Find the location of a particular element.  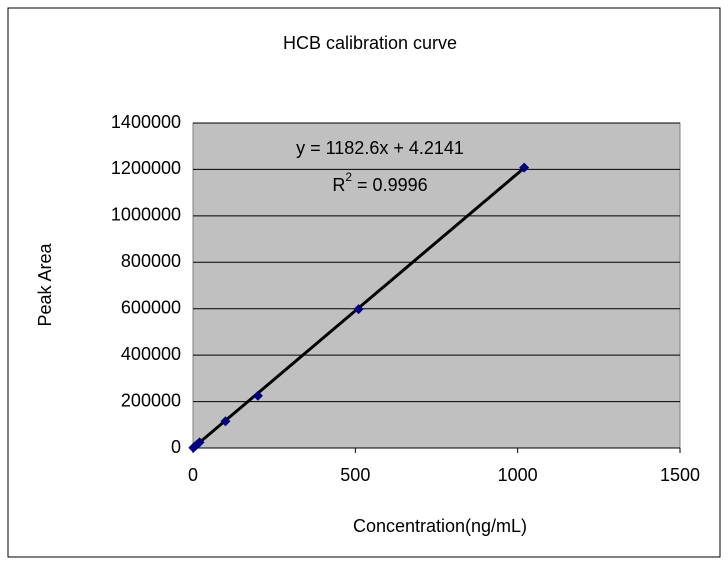

y-tick-label: 400000 is located at coordinates (151, 354).